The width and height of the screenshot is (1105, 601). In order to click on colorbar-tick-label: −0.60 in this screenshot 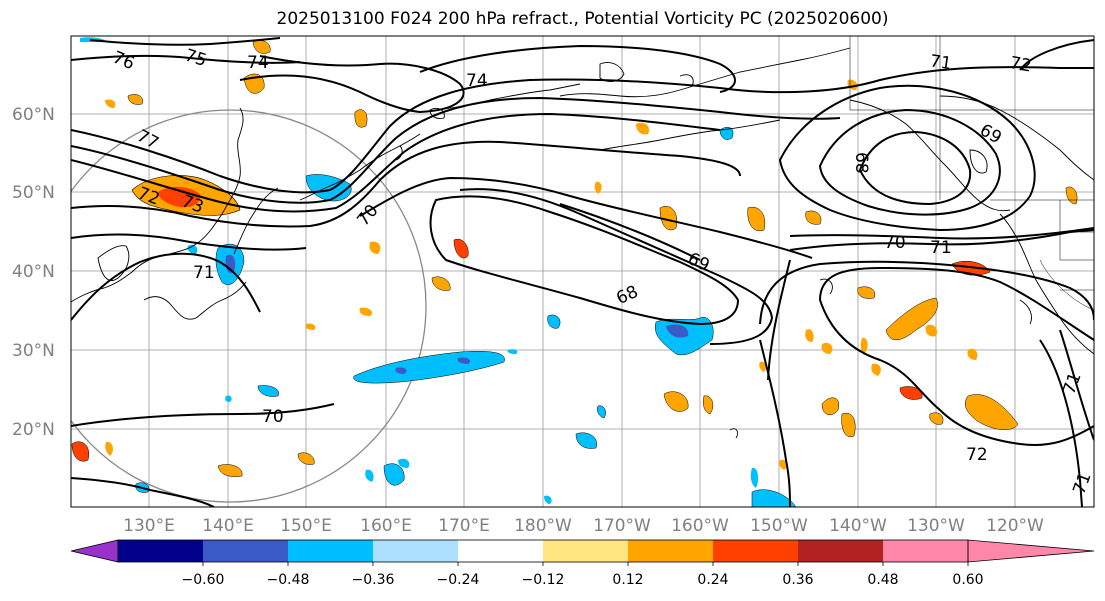, I will do `click(203, 580)`.